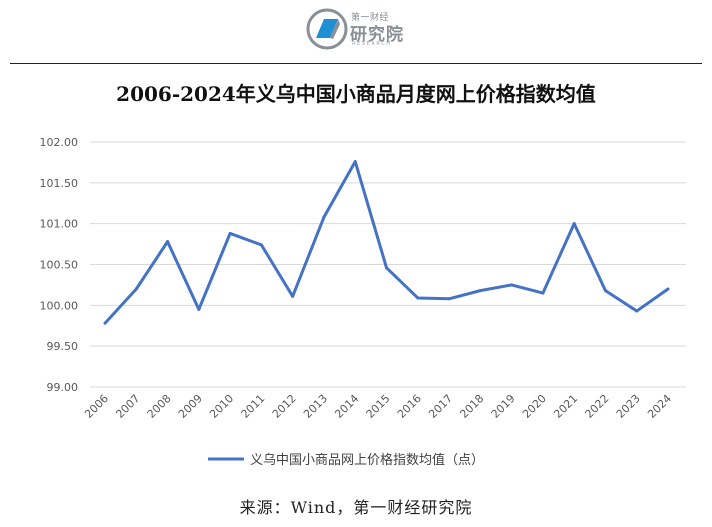 The width and height of the screenshot is (712, 527). What do you see at coordinates (127, 406) in the screenshot?
I see `x-tick-label: 2007` at bounding box center [127, 406].